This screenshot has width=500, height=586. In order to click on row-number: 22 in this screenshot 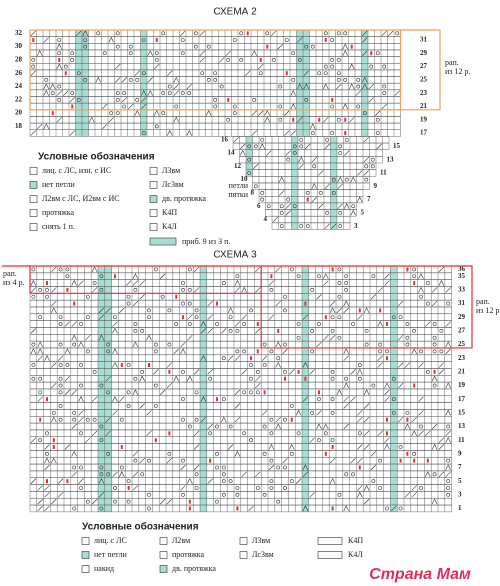, I will do `click(19, 99)`.